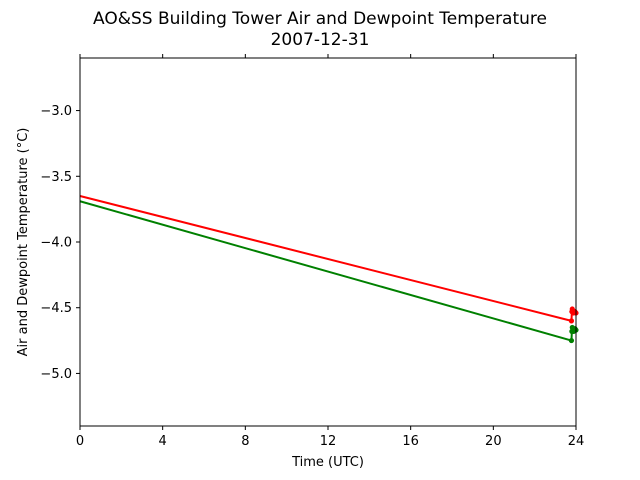 The width and height of the screenshot is (640, 480). Describe the element at coordinates (327, 462) in the screenshot. I see `x-axis-label: Time (UTC)` at that location.